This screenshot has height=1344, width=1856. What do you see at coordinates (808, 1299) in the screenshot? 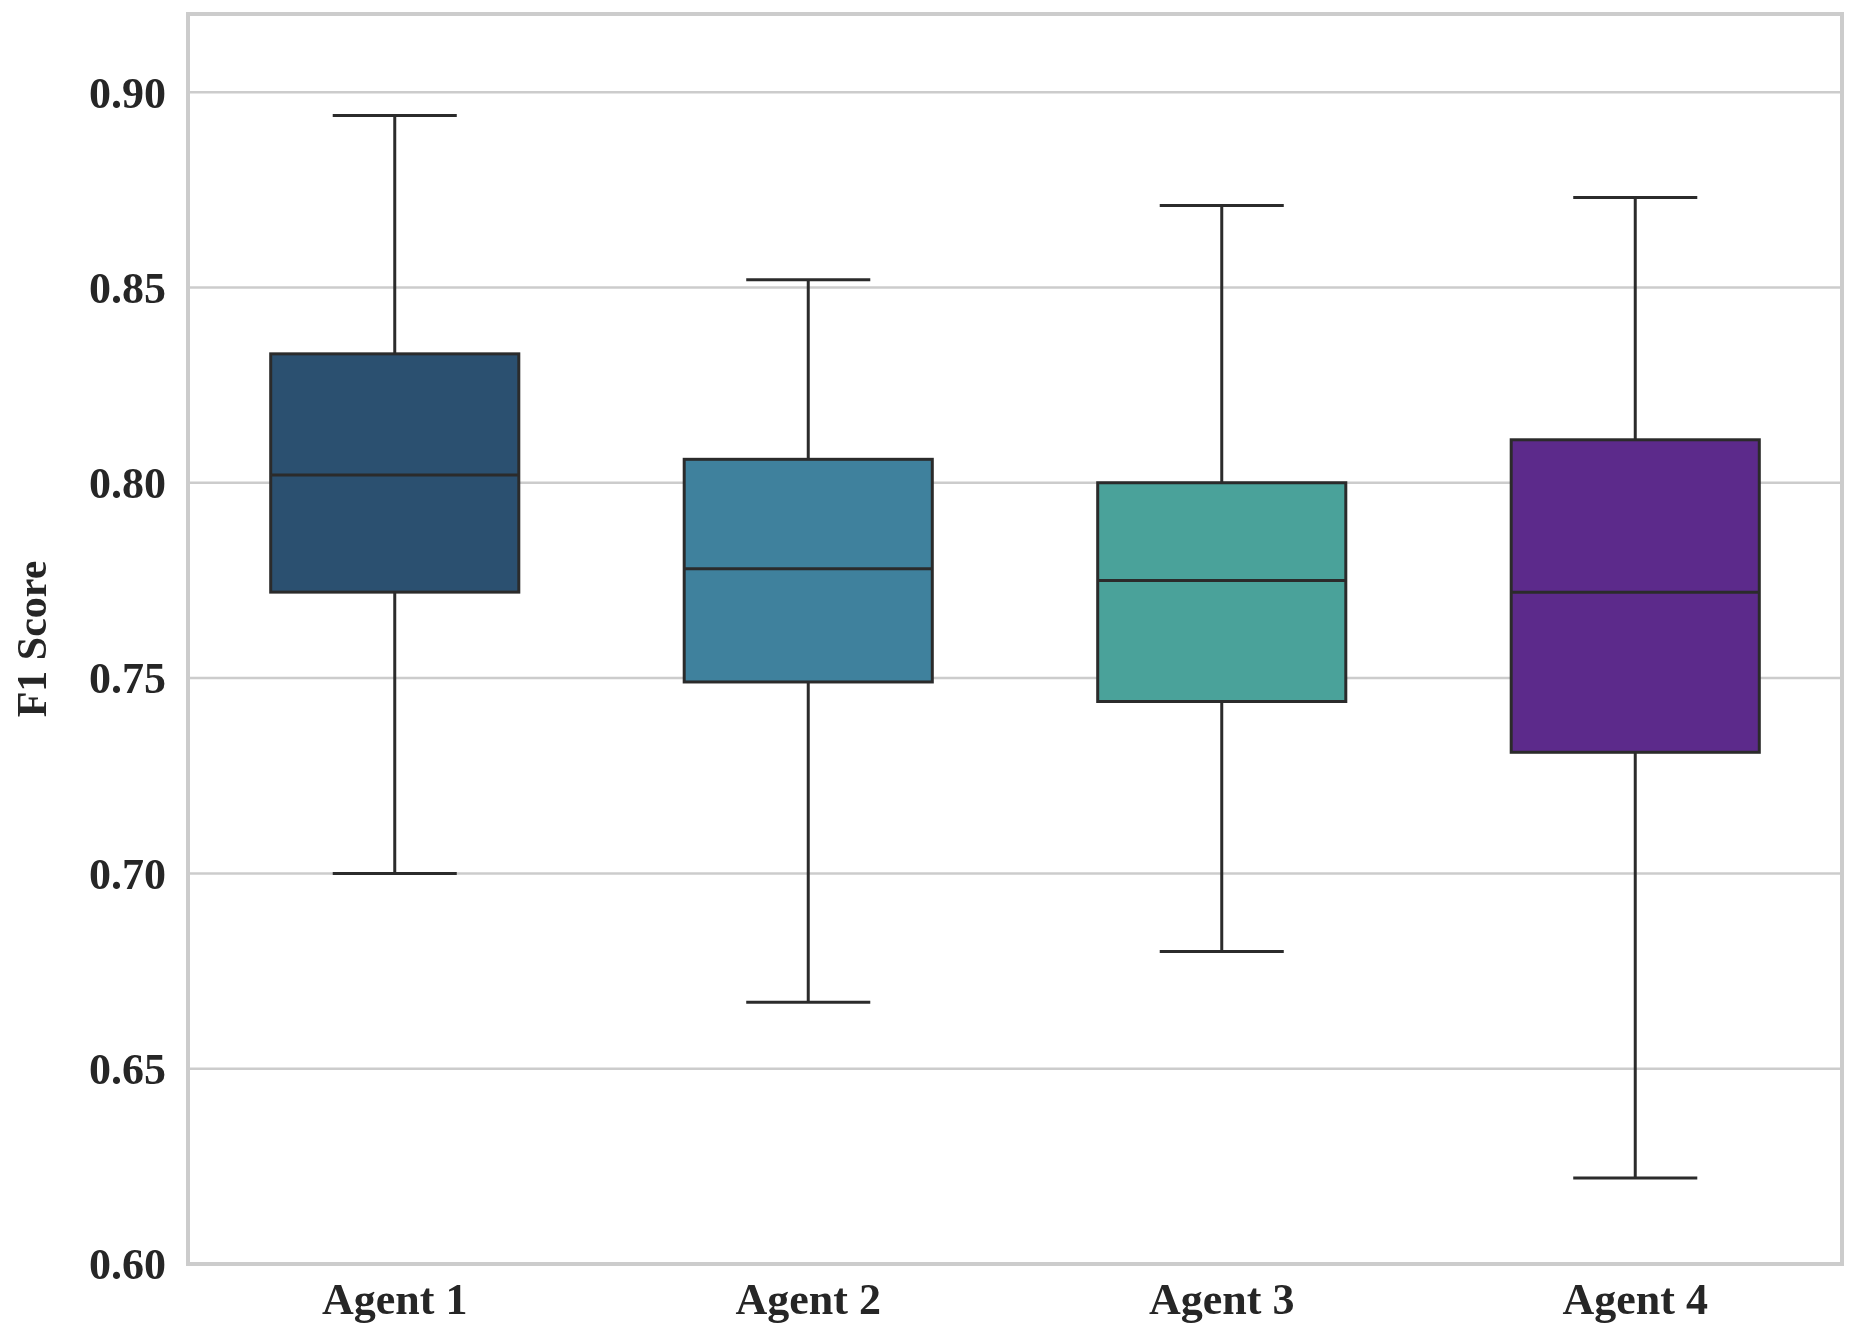
I see `x-tick-label: Agent 2` at bounding box center [808, 1299].